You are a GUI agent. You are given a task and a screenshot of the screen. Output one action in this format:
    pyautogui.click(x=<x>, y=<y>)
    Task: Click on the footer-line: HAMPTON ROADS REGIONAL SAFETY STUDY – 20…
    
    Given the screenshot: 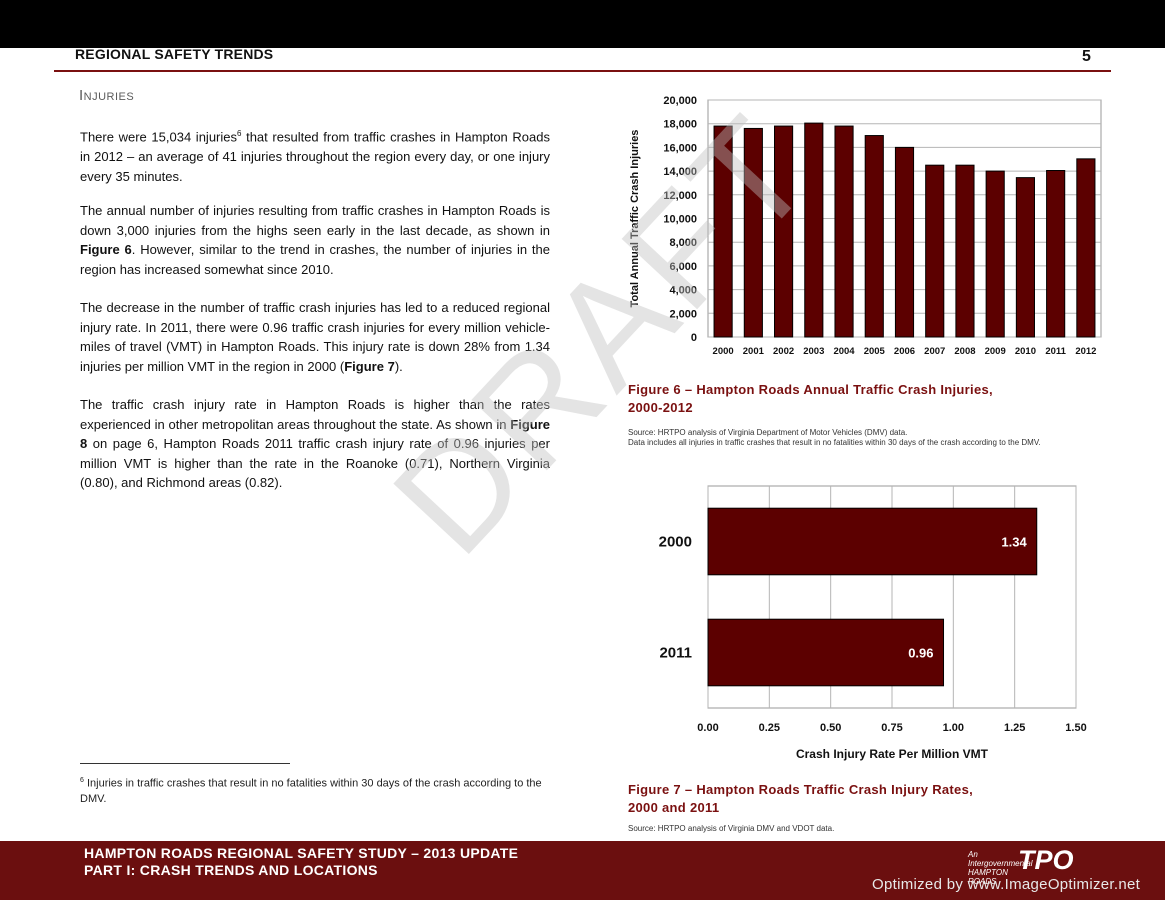 What is the action you would take?
    pyautogui.click(x=301, y=853)
    